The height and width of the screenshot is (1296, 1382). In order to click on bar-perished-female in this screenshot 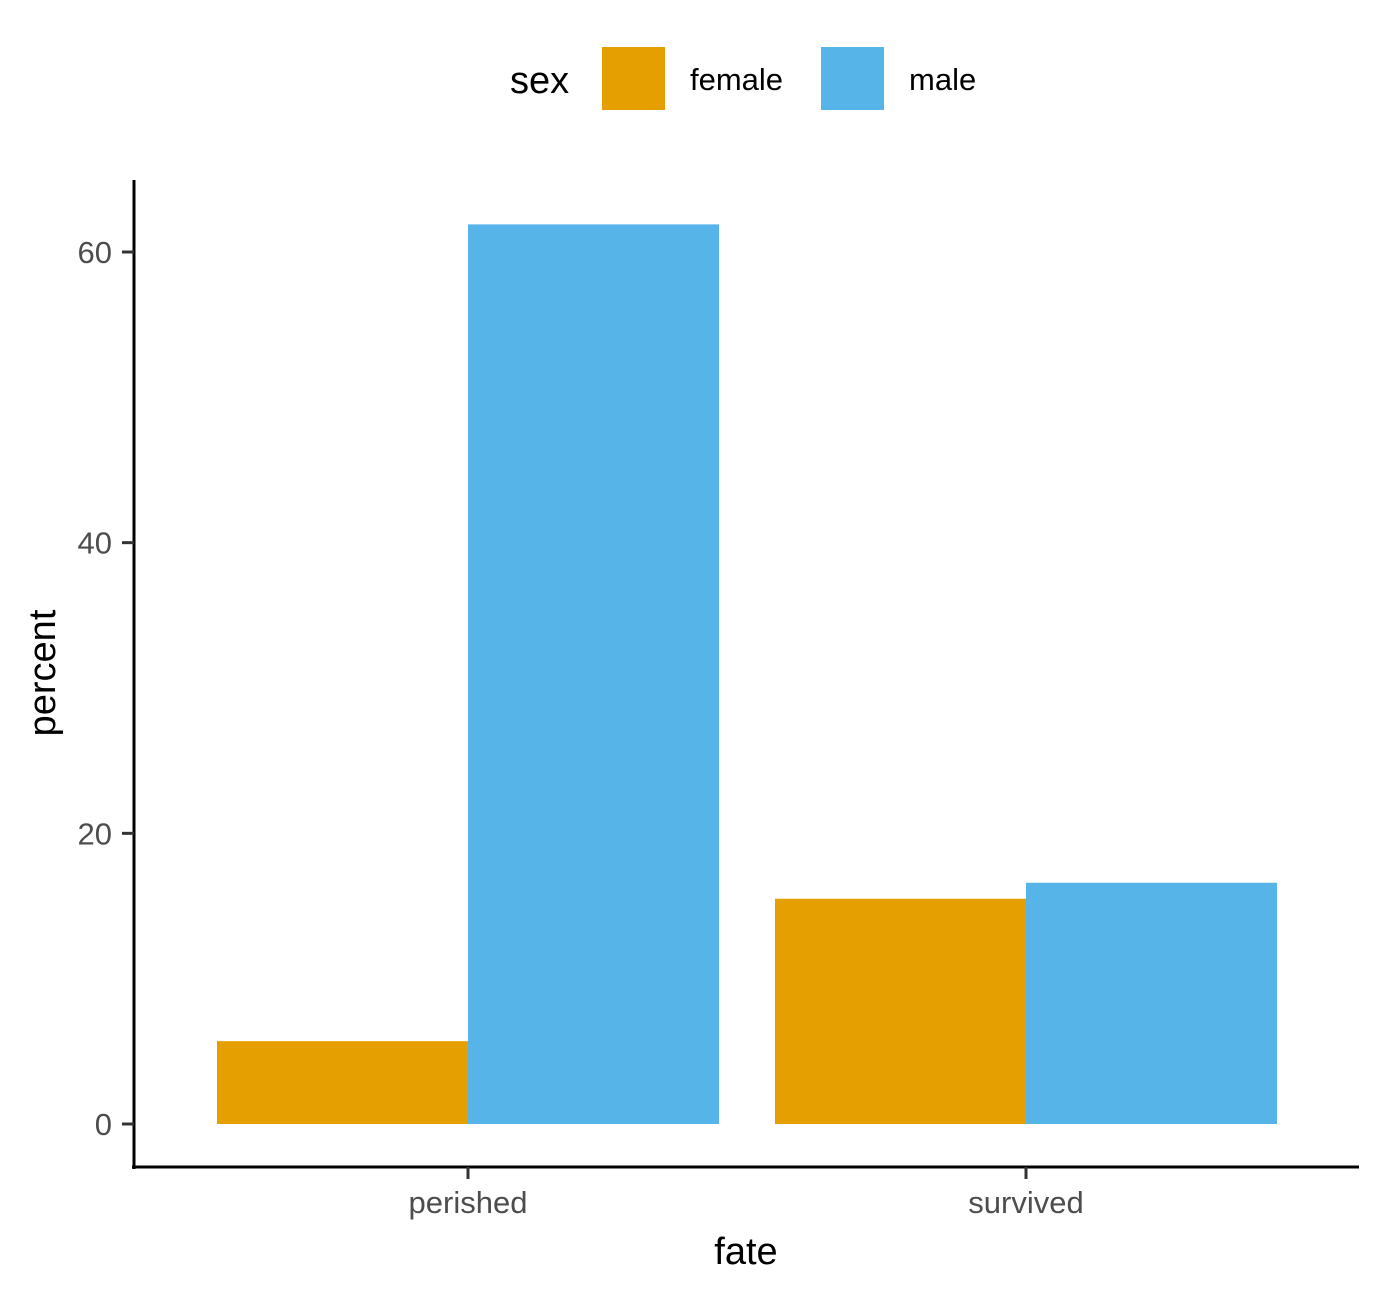, I will do `click(342, 1082)`.